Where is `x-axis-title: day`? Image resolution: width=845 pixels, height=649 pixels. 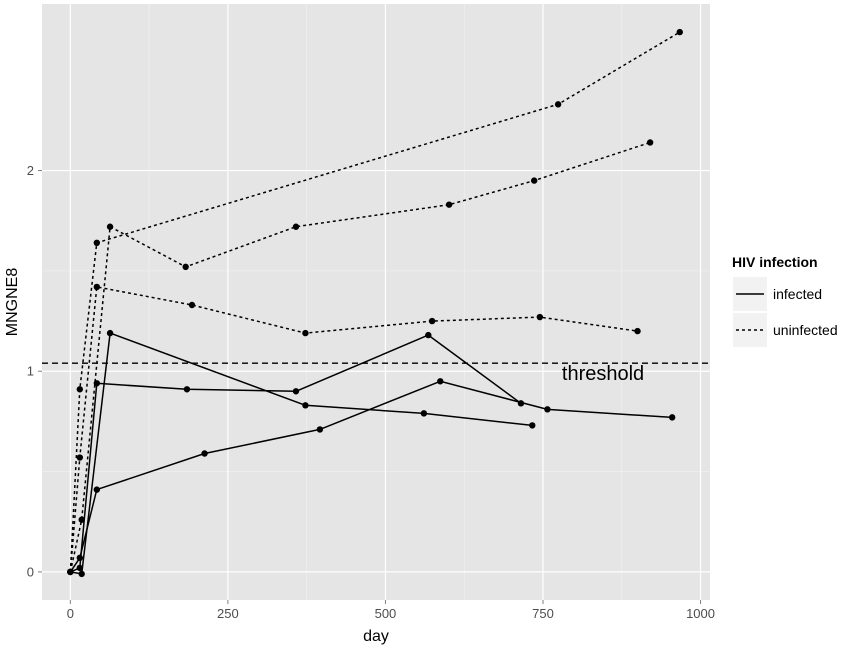 x-axis-title: day is located at coordinates (376, 636).